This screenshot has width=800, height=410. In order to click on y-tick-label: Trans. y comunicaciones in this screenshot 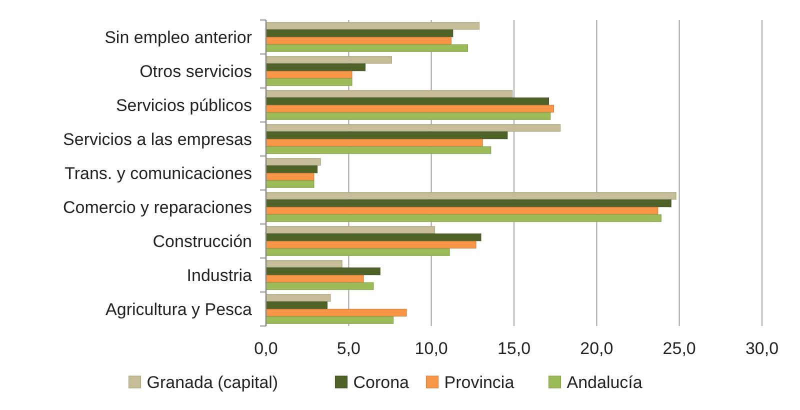, I will do `click(158, 173)`.